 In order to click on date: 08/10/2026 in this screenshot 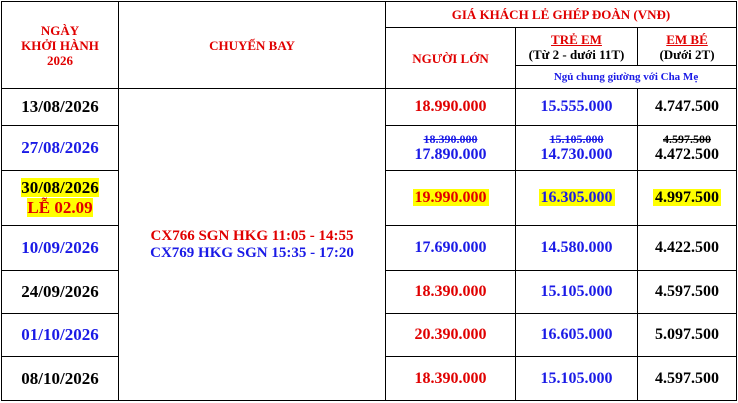, I will do `click(60, 378)`.